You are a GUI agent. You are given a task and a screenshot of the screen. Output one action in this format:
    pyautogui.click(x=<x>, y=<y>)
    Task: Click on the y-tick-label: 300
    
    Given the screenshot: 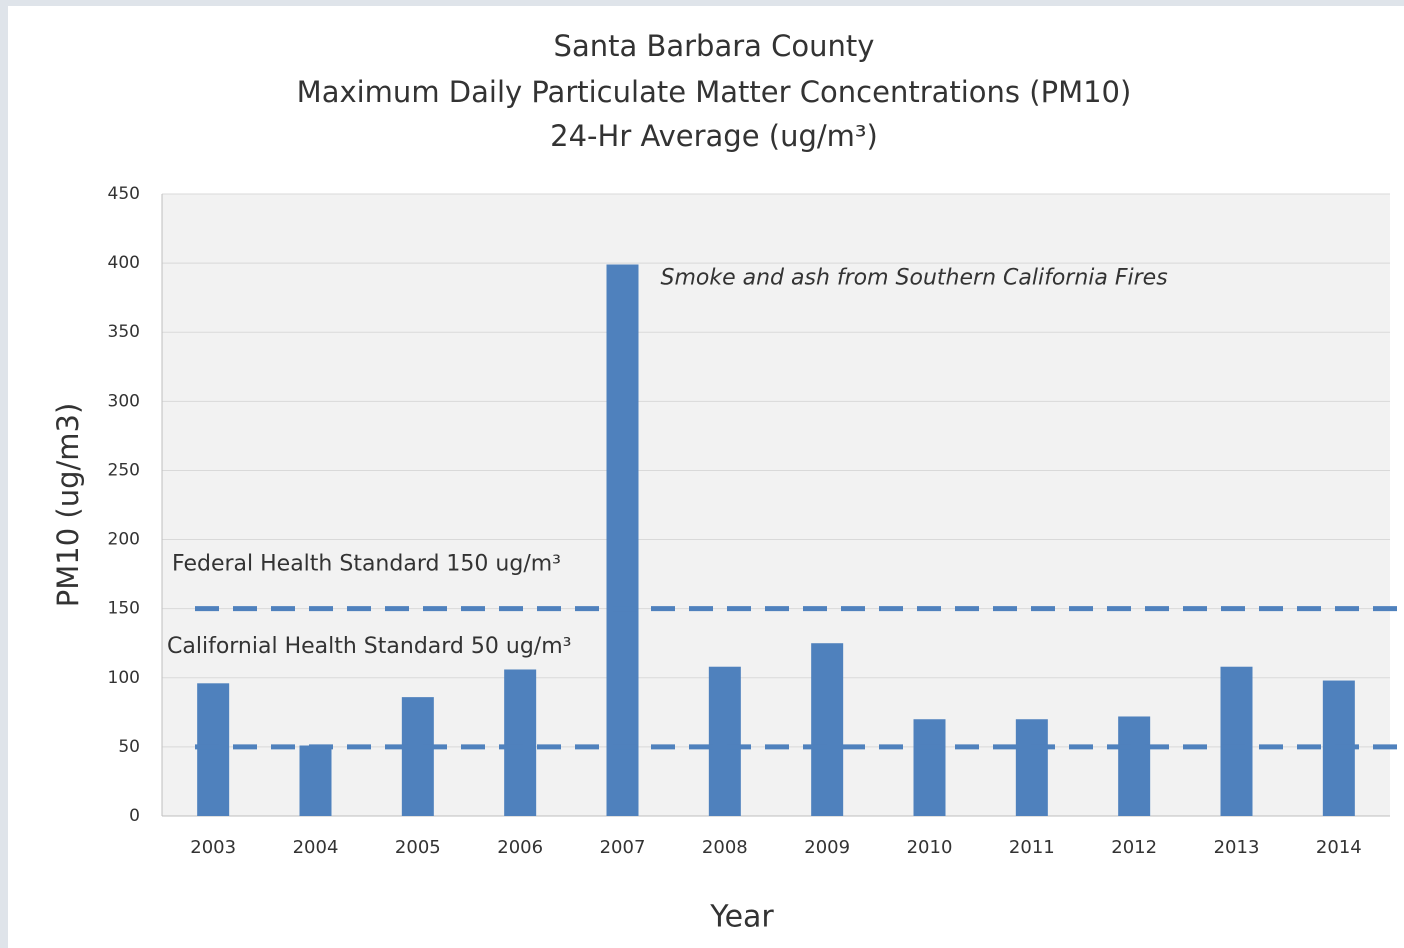 What is the action you would take?
    pyautogui.click(x=124, y=401)
    